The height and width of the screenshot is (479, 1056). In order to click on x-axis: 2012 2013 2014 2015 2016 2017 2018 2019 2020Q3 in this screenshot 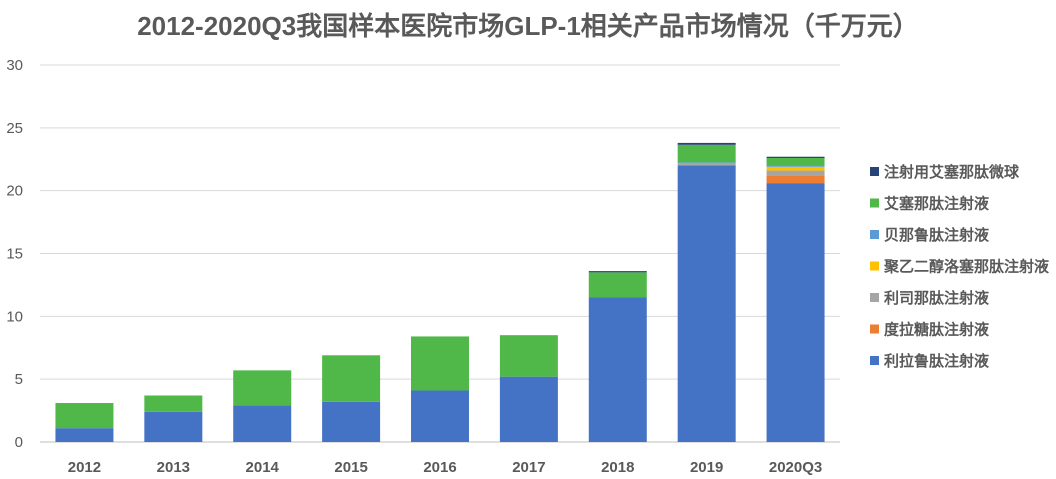, I will do `click(445, 467)`.